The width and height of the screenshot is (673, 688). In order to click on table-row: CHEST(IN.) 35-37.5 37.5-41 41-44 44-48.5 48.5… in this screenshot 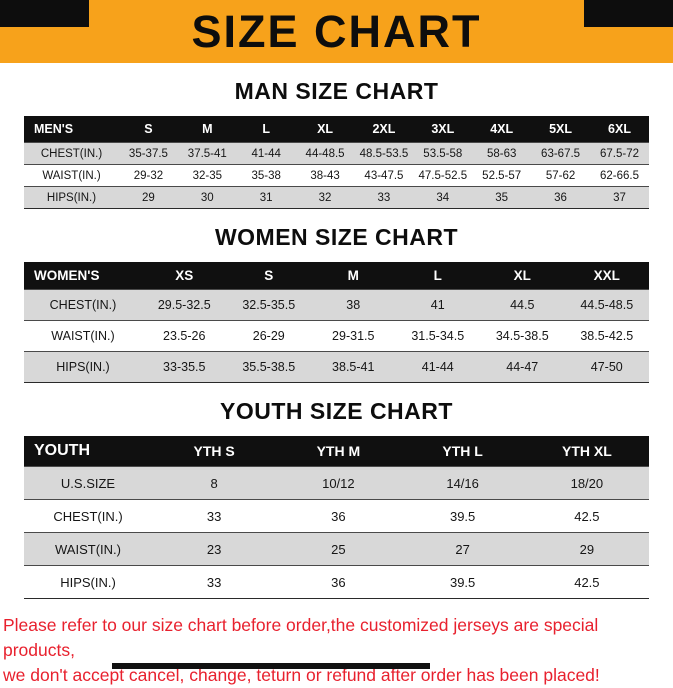, I will do `click(336, 153)`.